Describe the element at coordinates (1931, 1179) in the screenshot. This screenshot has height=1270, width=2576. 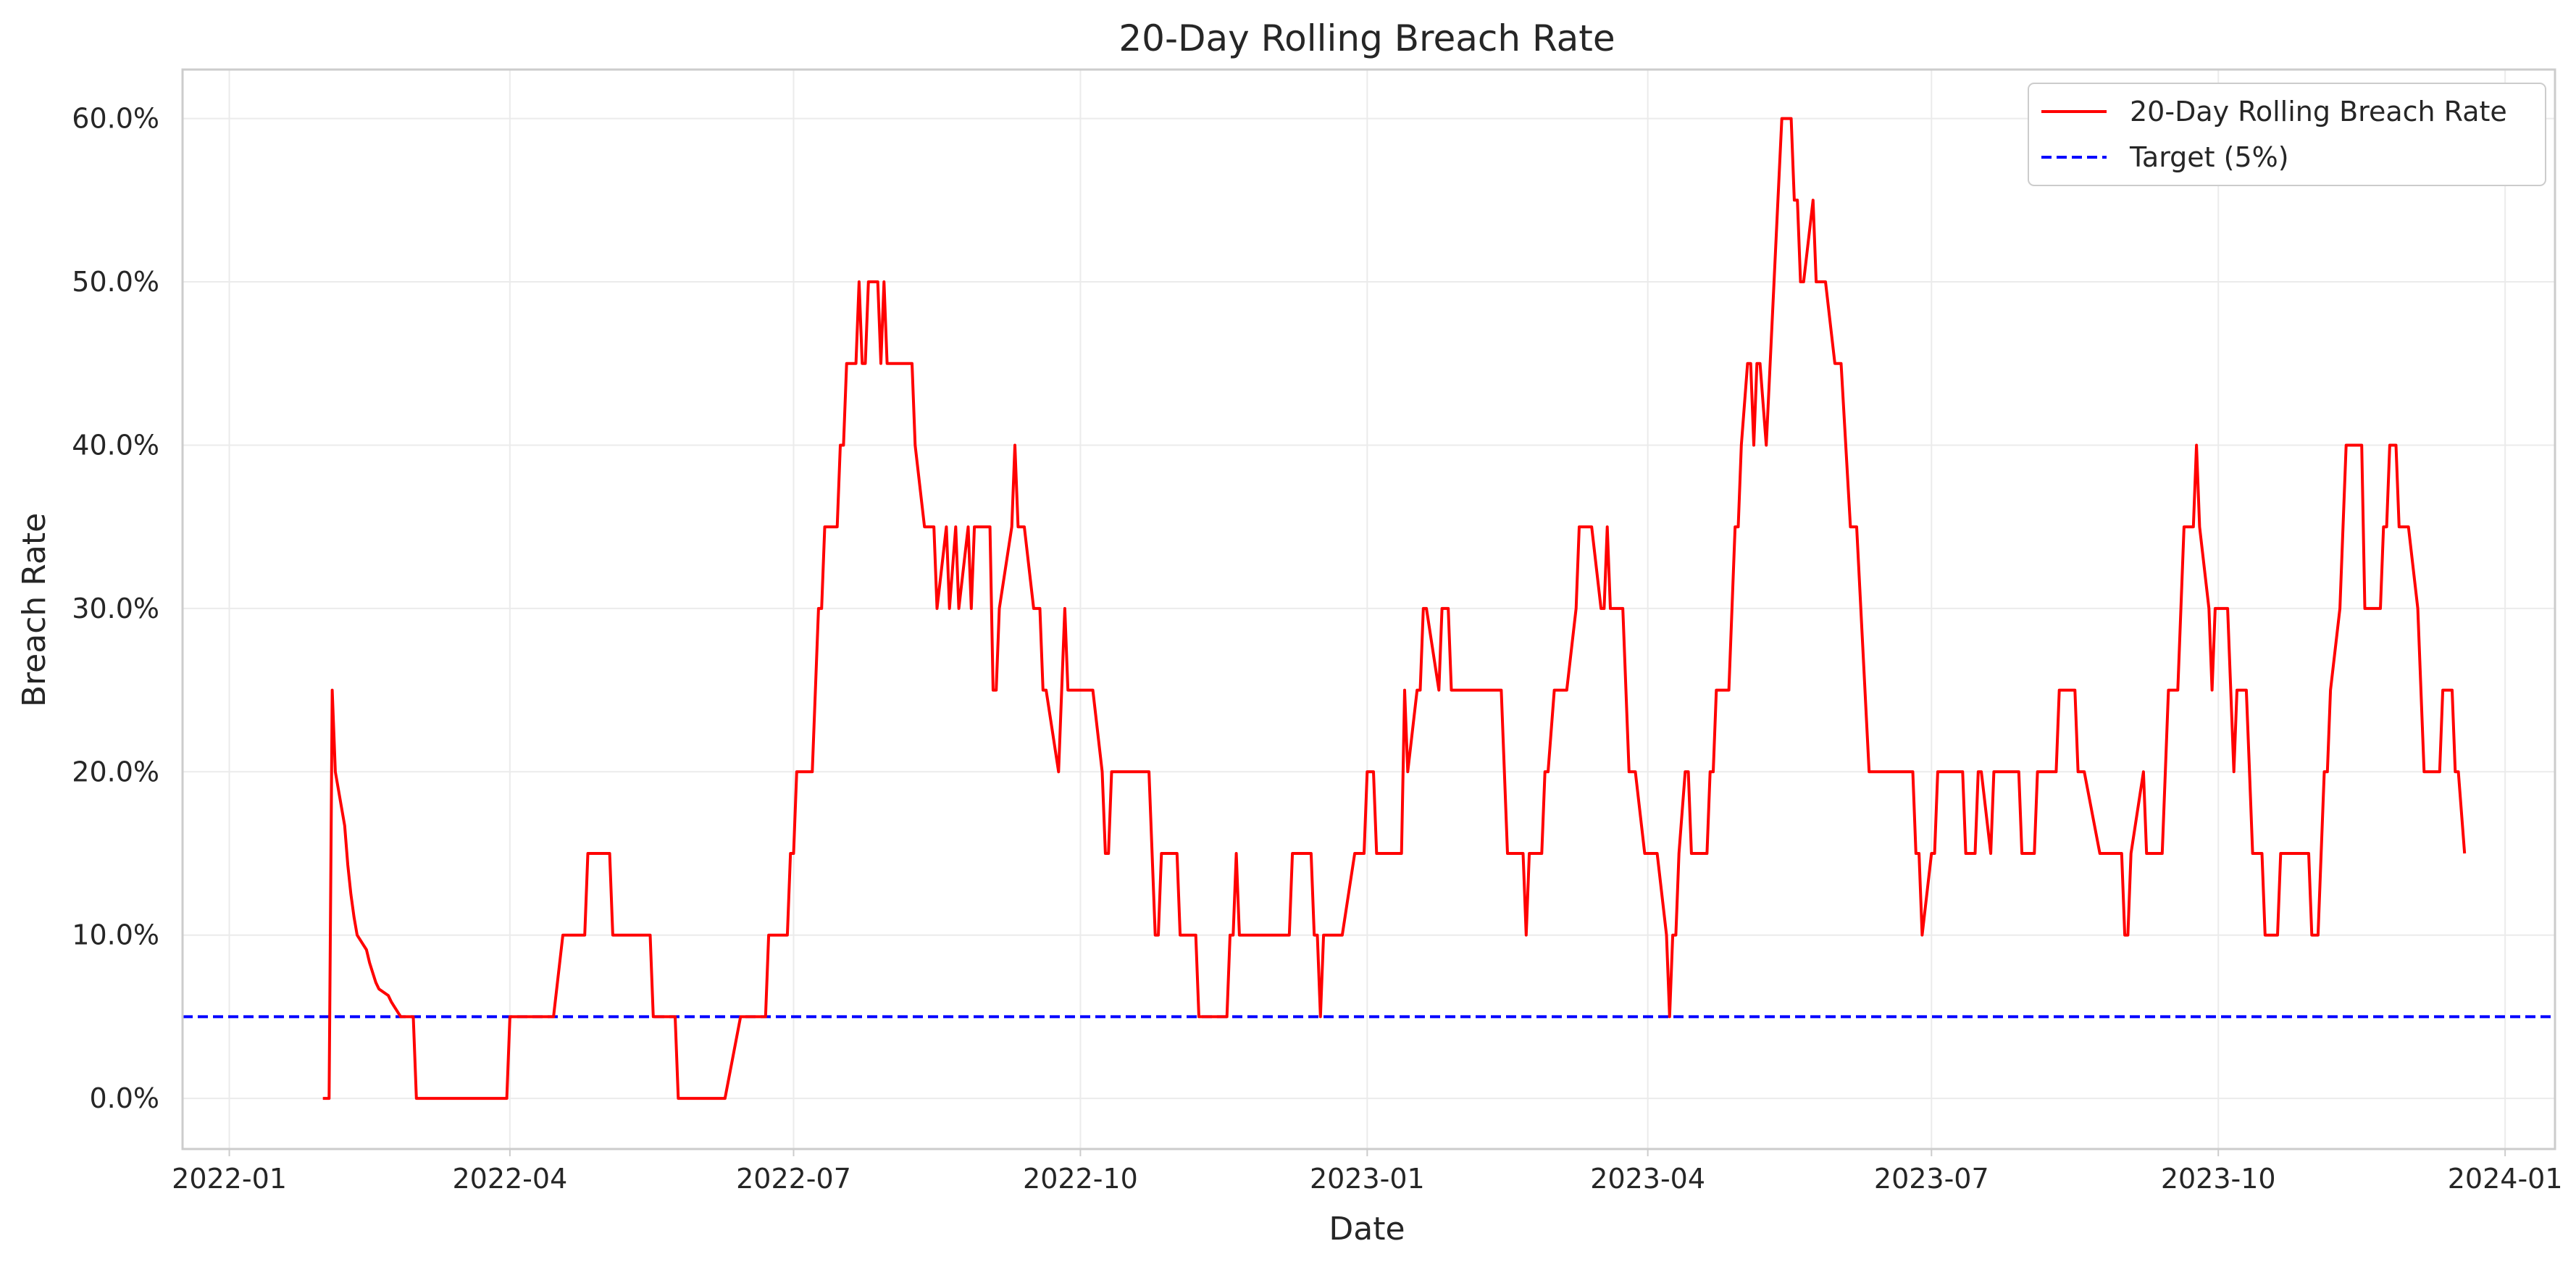
I see `x-tick-label: 2023-07` at that location.